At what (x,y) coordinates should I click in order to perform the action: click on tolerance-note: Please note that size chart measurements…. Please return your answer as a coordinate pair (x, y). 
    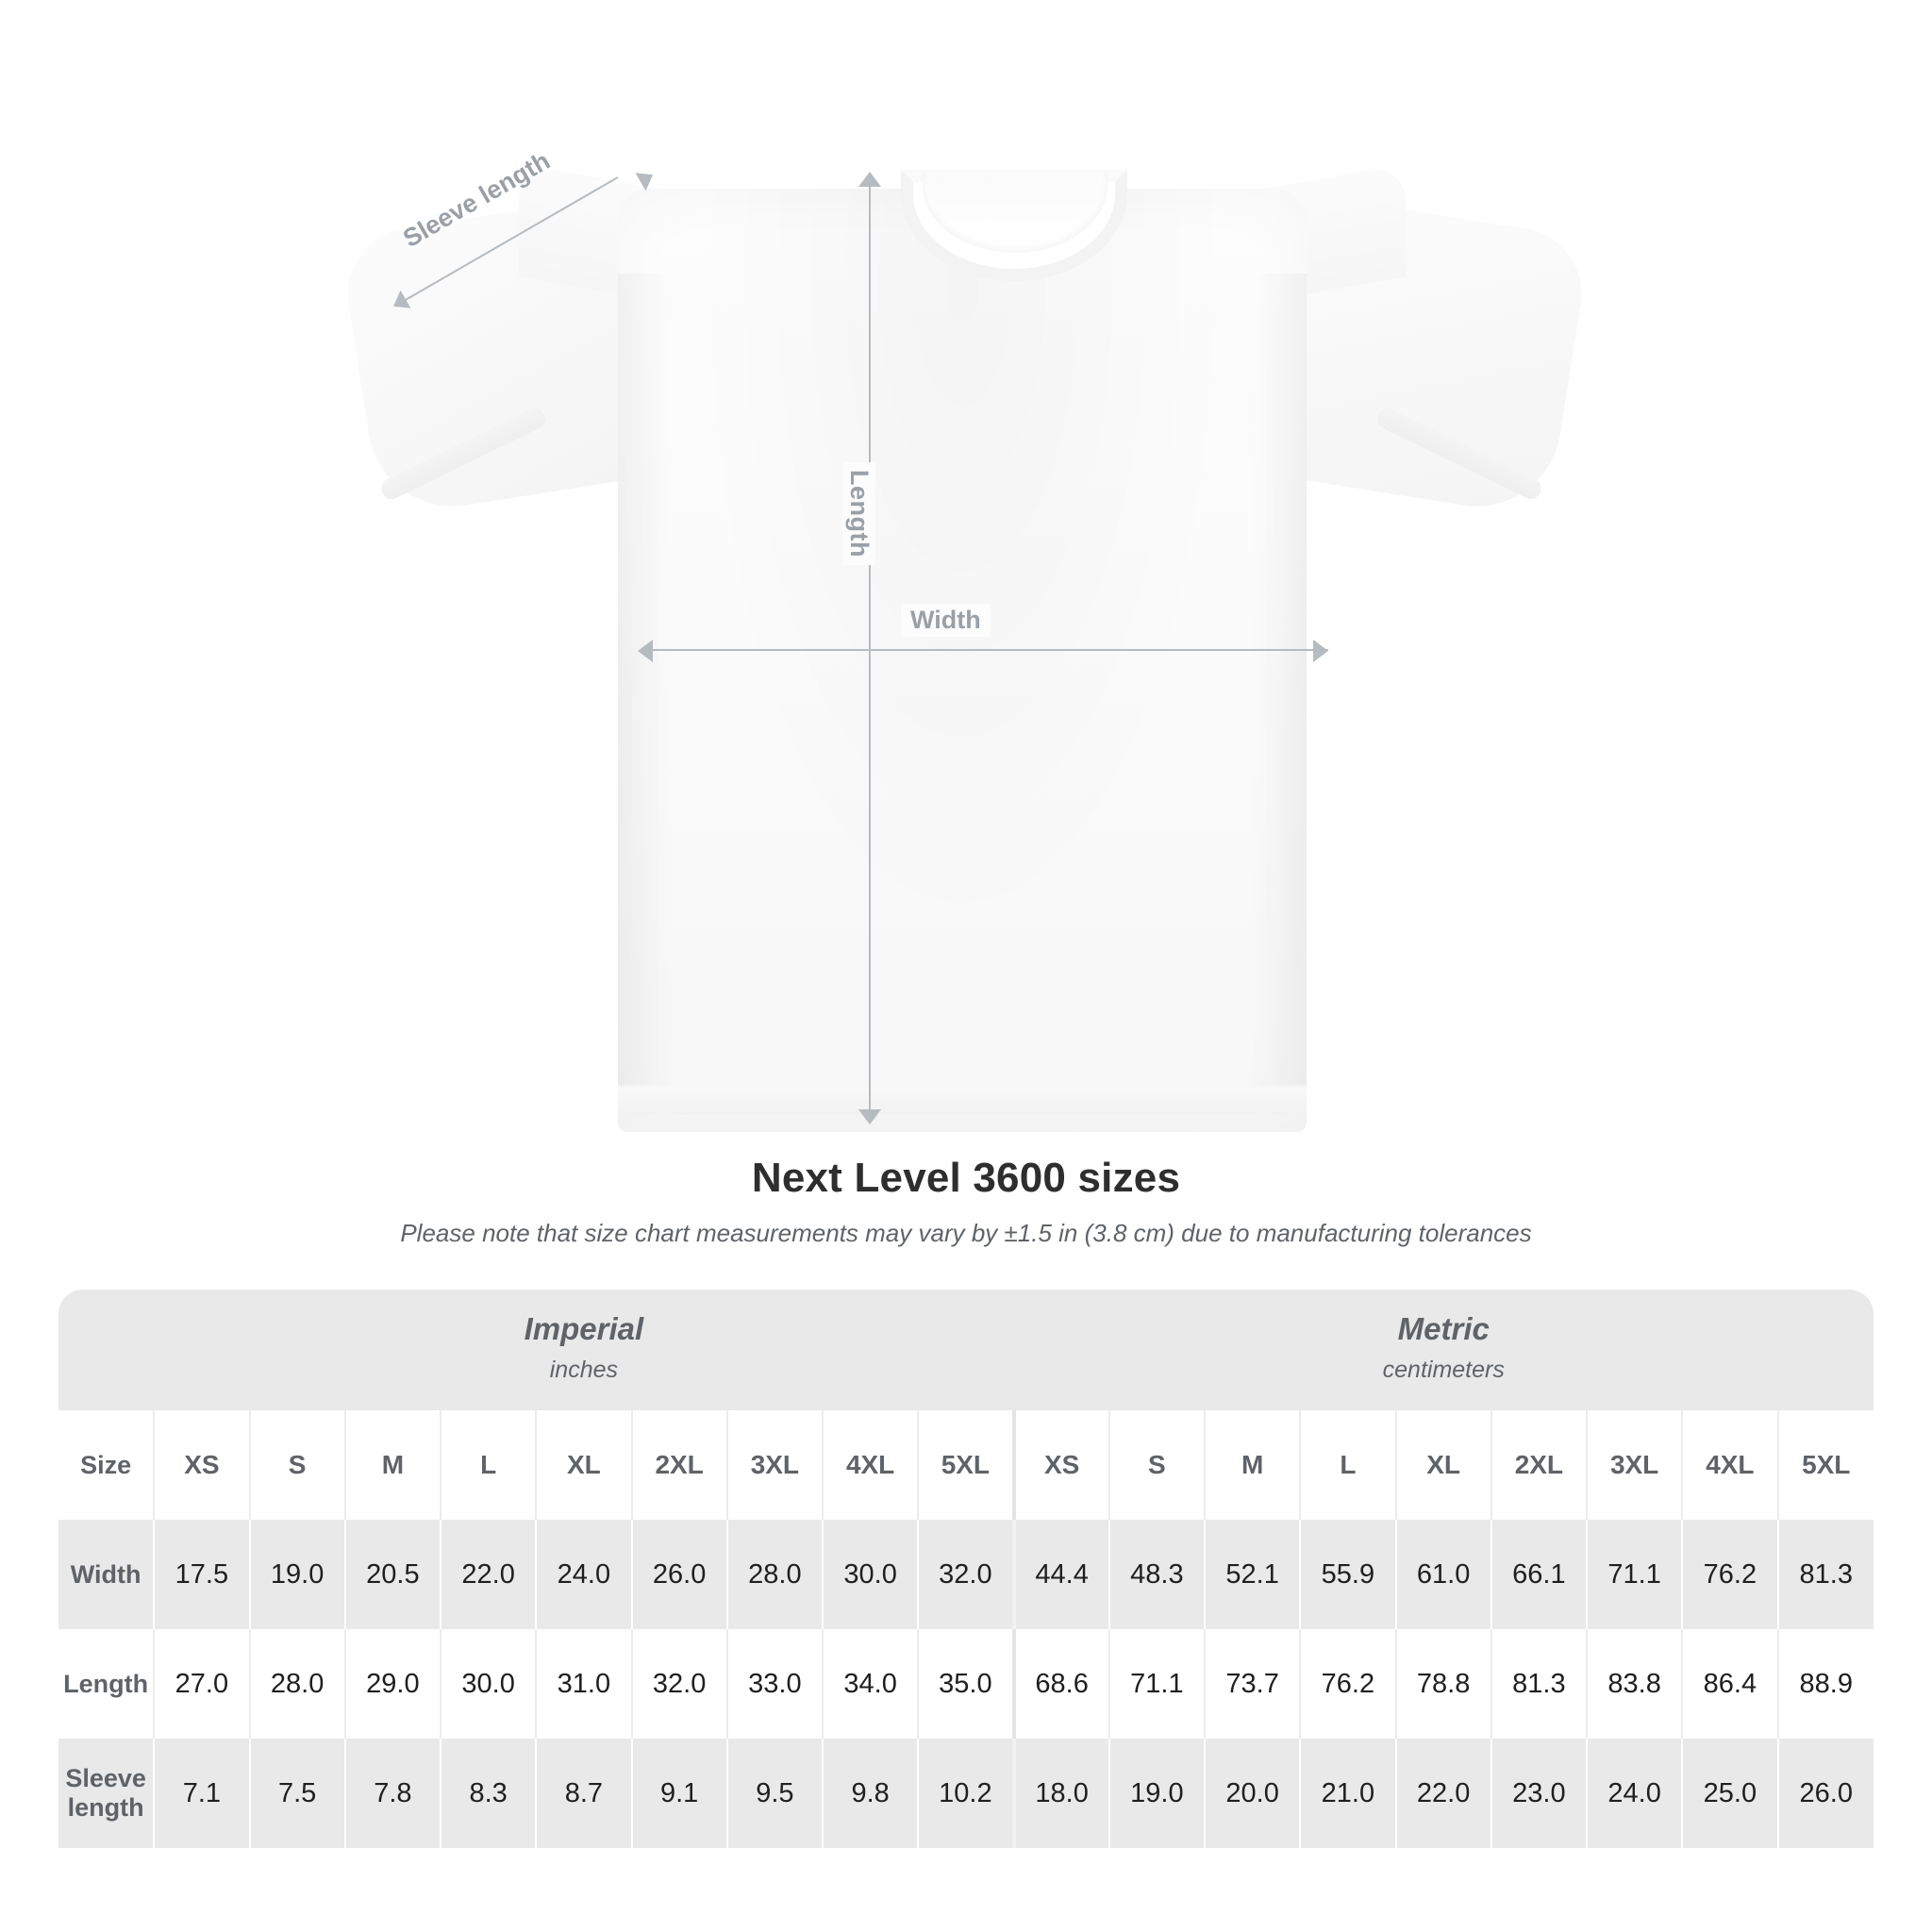
    Looking at the image, I should click on (966, 1233).